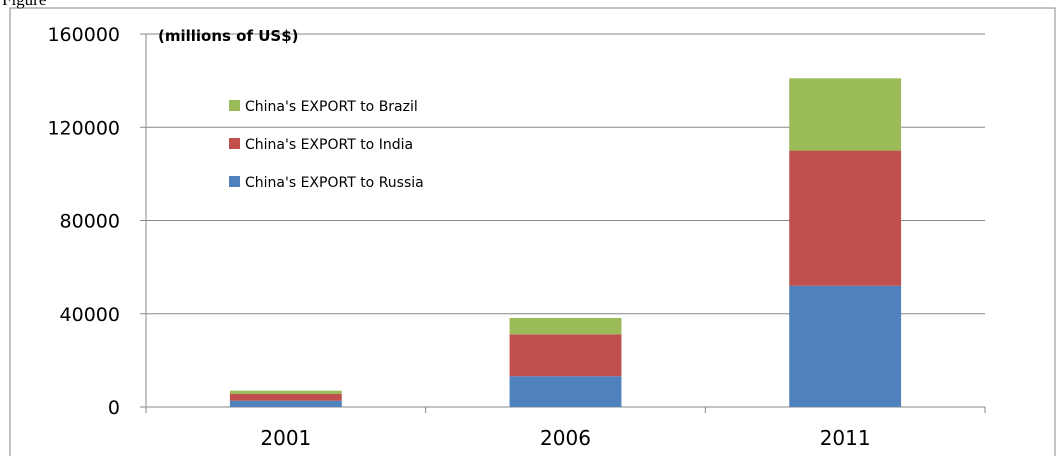 The height and width of the screenshot is (461, 1059). Describe the element at coordinates (114, 408) in the screenshot. I see `y-tick-label: 0` at that location.